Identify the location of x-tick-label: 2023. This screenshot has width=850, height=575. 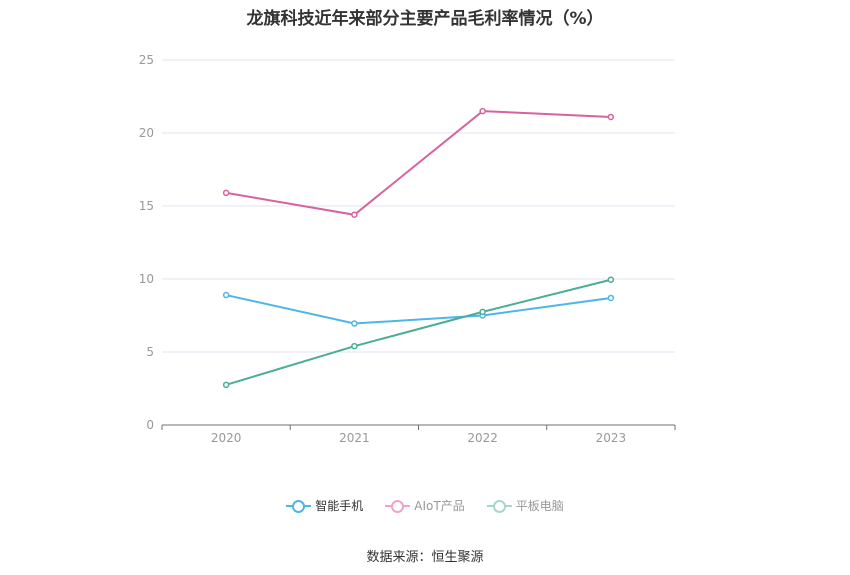
(611, 438).